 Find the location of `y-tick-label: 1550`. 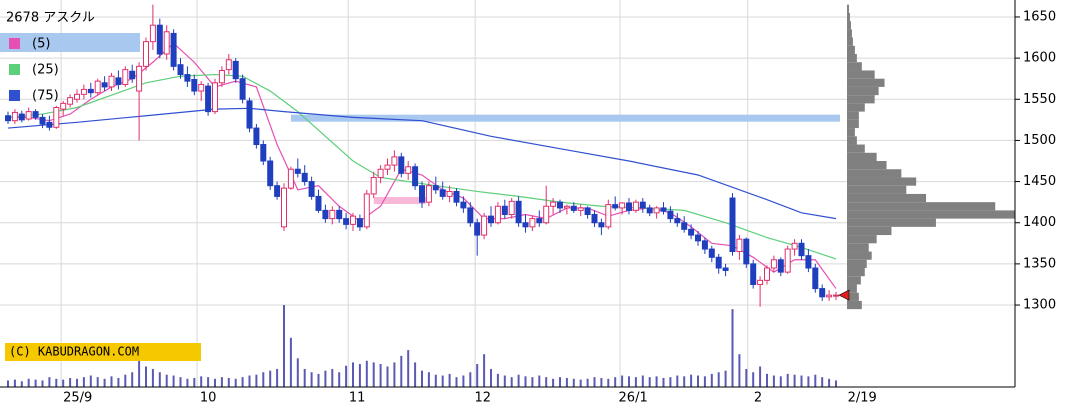

y-tick-label: 1550 is located at coordinates (1039, 99).